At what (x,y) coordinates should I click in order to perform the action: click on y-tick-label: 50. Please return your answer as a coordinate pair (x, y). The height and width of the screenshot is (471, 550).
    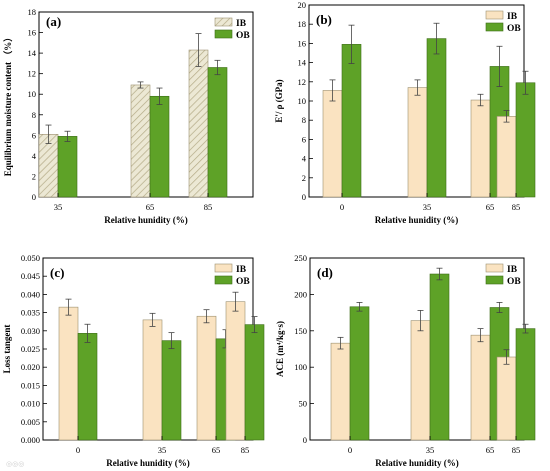
    Looking at the image, I should click on (303, 404).